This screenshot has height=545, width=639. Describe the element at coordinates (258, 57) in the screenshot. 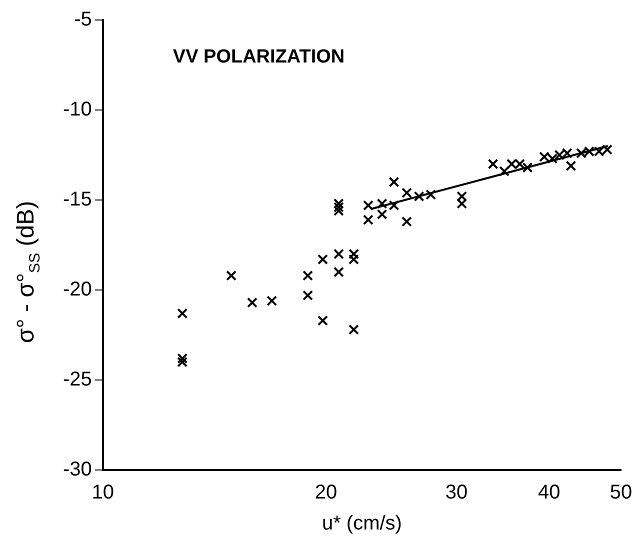

I see `annotation: VV POLARIZATION` at that location.